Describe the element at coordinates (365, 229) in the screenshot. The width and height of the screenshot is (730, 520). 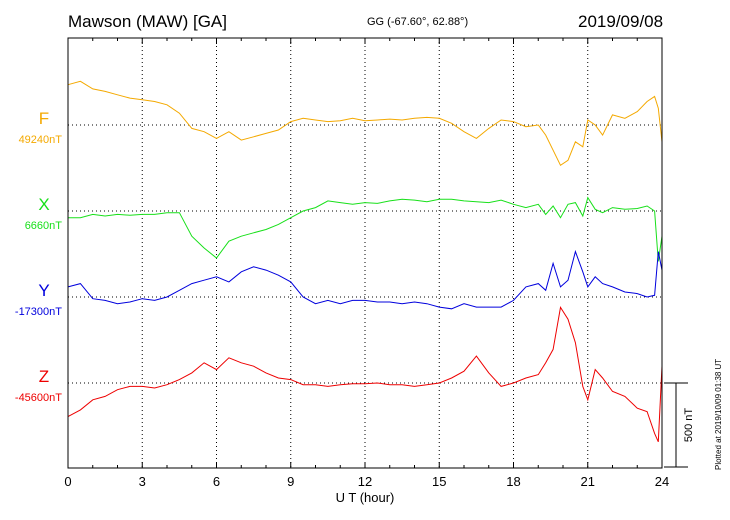
I see `series-line-x` at that location.